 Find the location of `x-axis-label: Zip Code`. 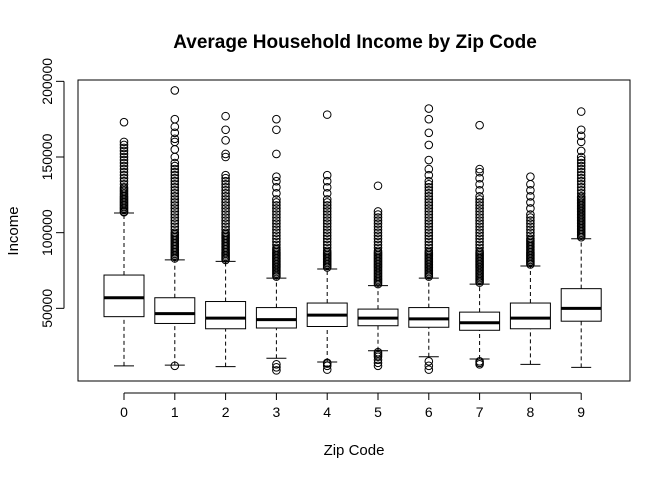

x-axis-label: Zip Code is located at coordinates (354, 450).